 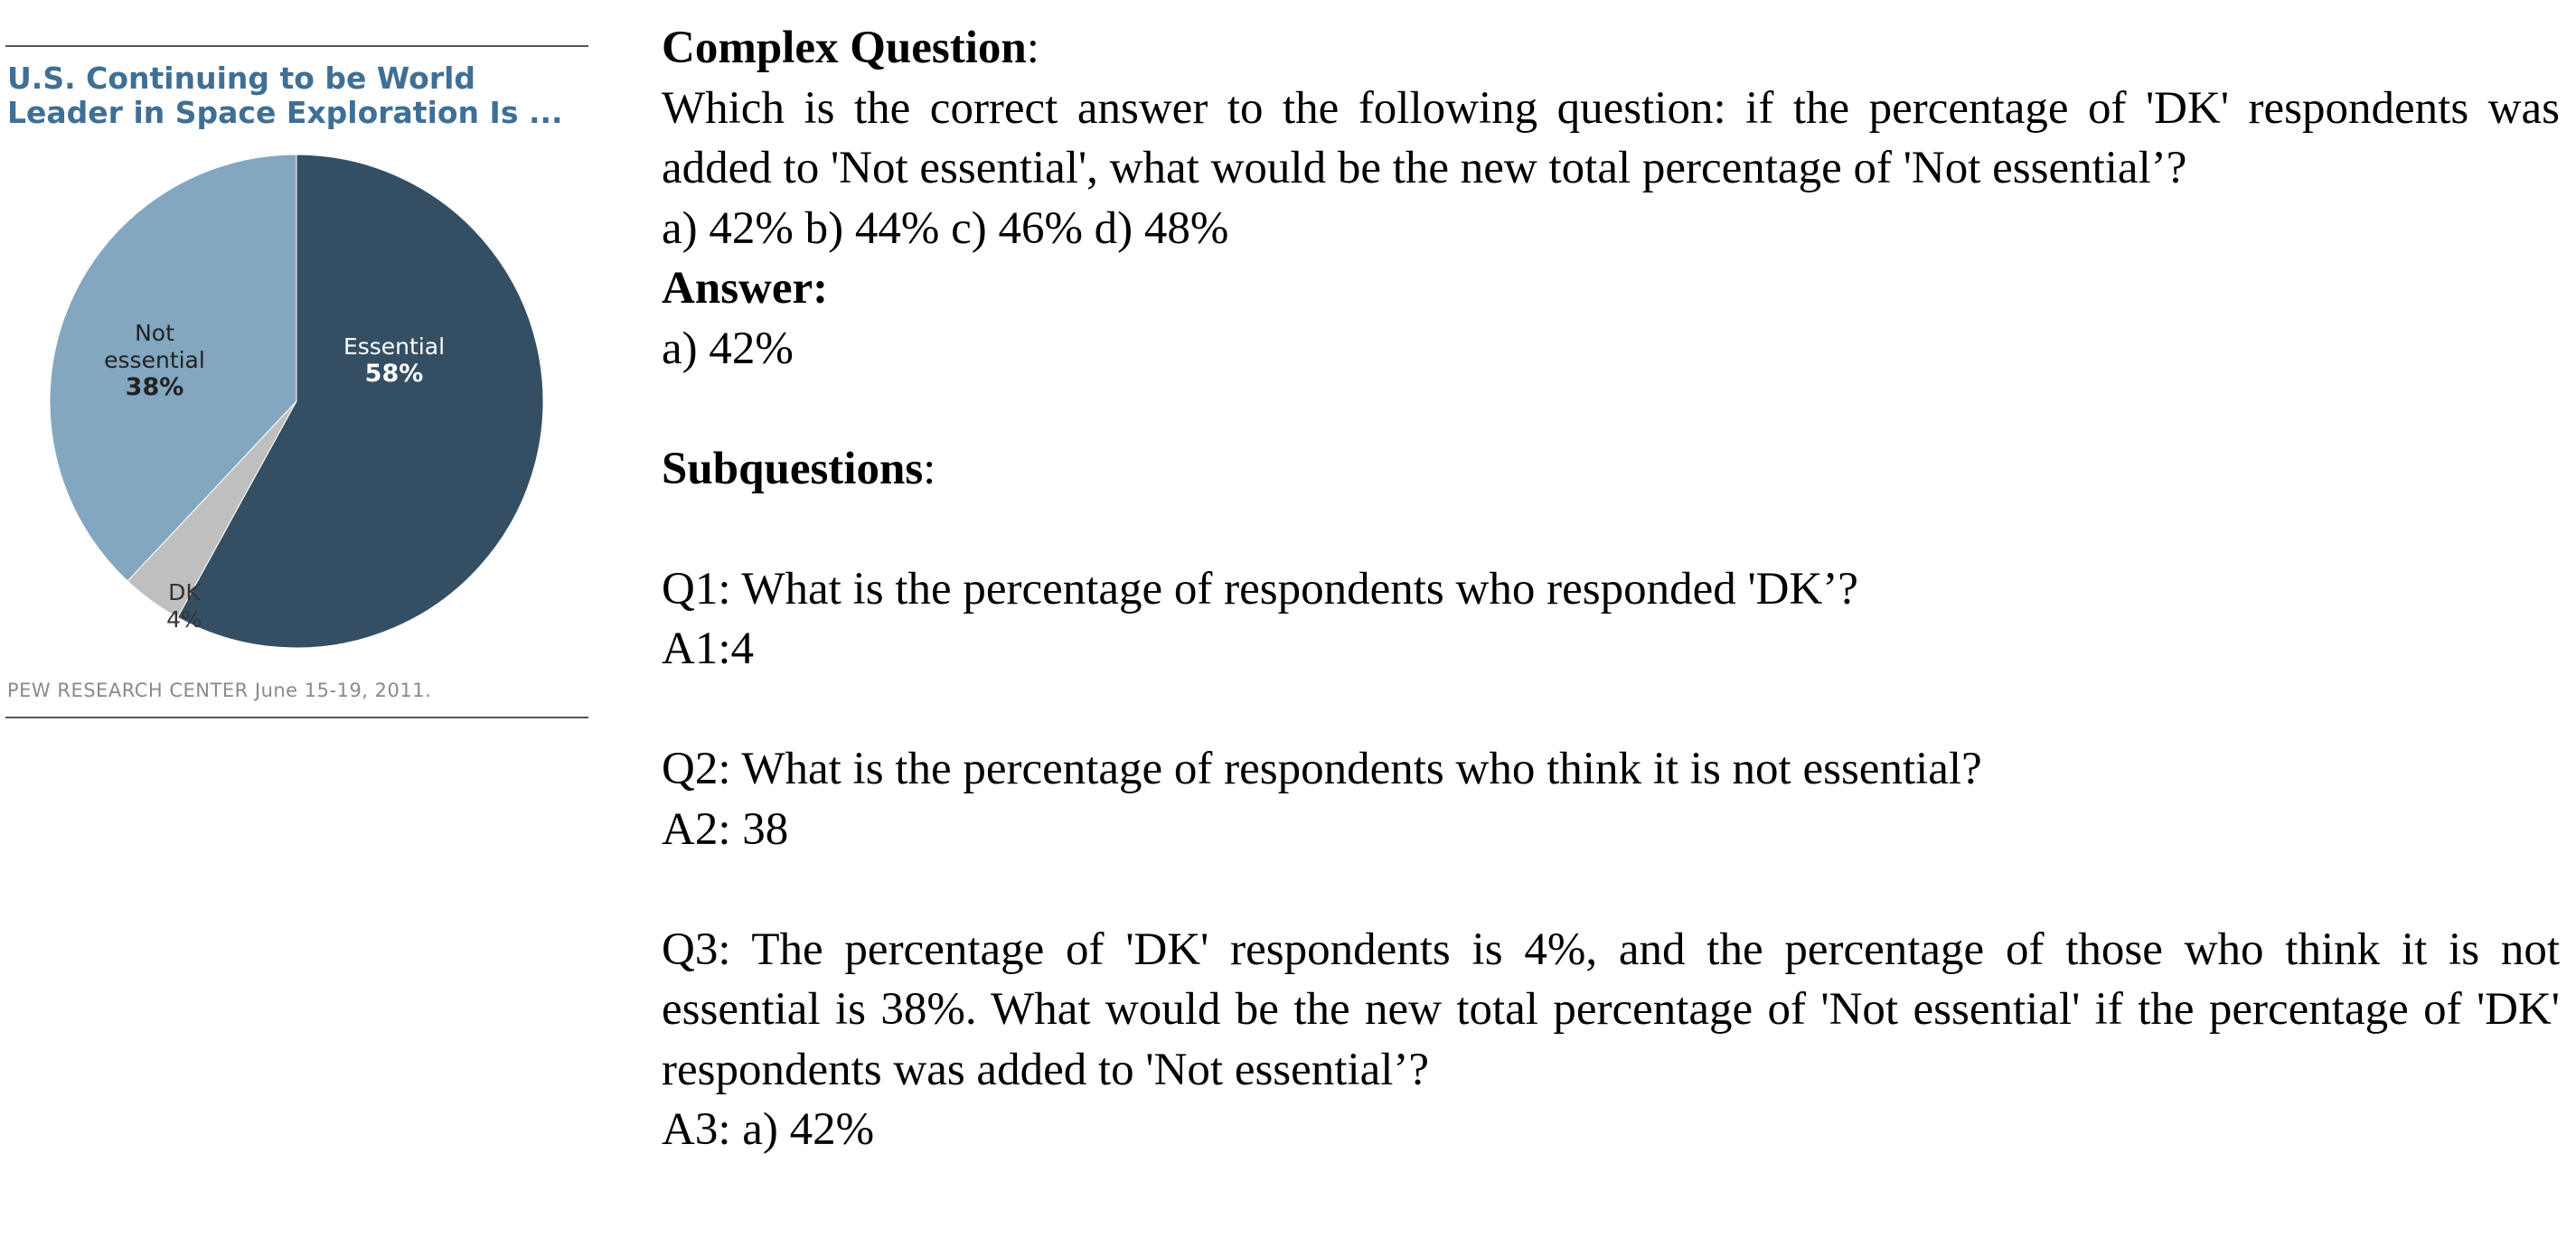 What do you see at coordinates (1032, 48) in the screenshot?
I see `complex-heading-colon: :` at bounding box center [1032, 48].